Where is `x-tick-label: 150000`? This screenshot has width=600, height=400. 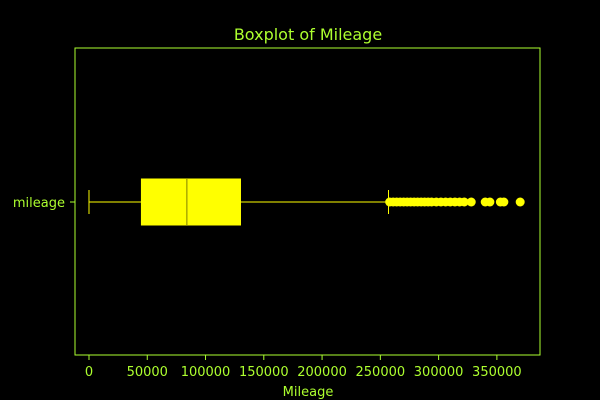
x-tick-label: 150000 is located at coordinates (264, 372).